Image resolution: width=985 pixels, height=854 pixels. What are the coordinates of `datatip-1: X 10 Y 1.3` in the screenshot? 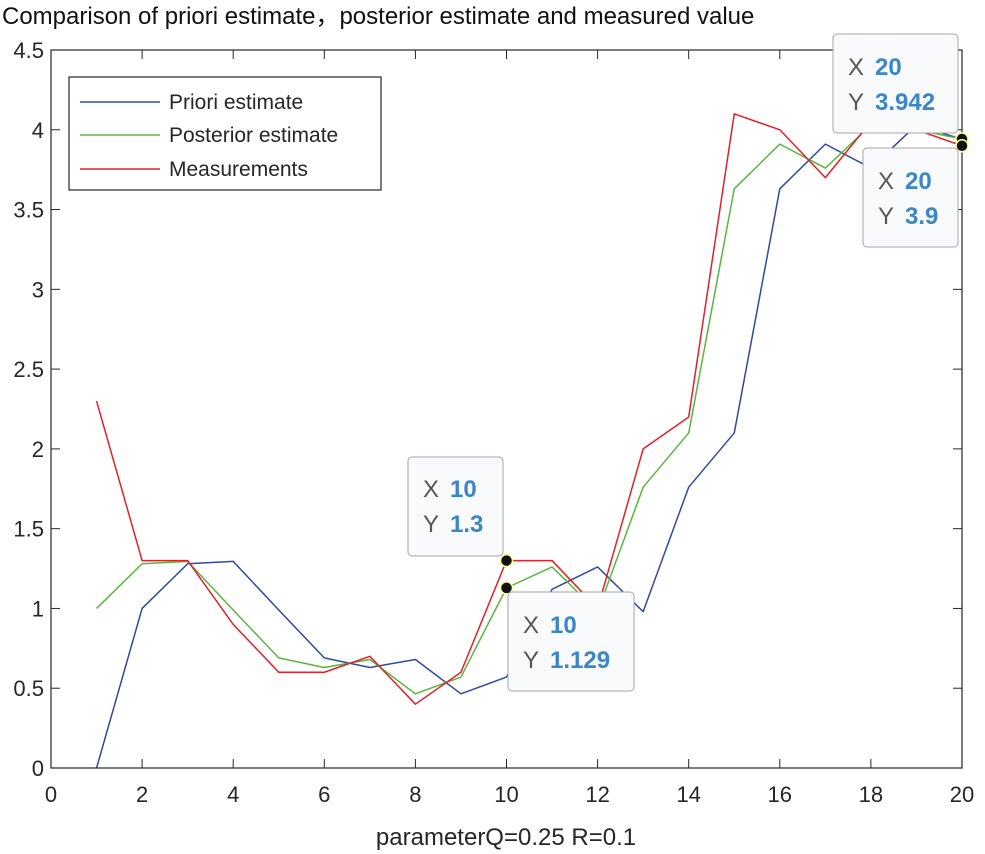 It's located at (455, 506).